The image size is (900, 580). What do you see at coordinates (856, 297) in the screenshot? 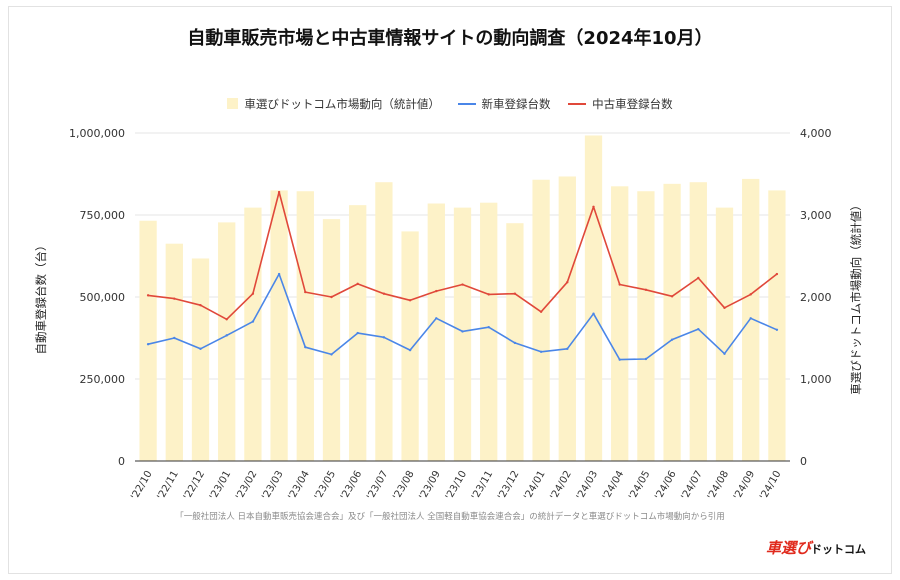
I see `right-axis-title: 車選びドットコム市場動向（統計値）` at bounding box center [856, 297].